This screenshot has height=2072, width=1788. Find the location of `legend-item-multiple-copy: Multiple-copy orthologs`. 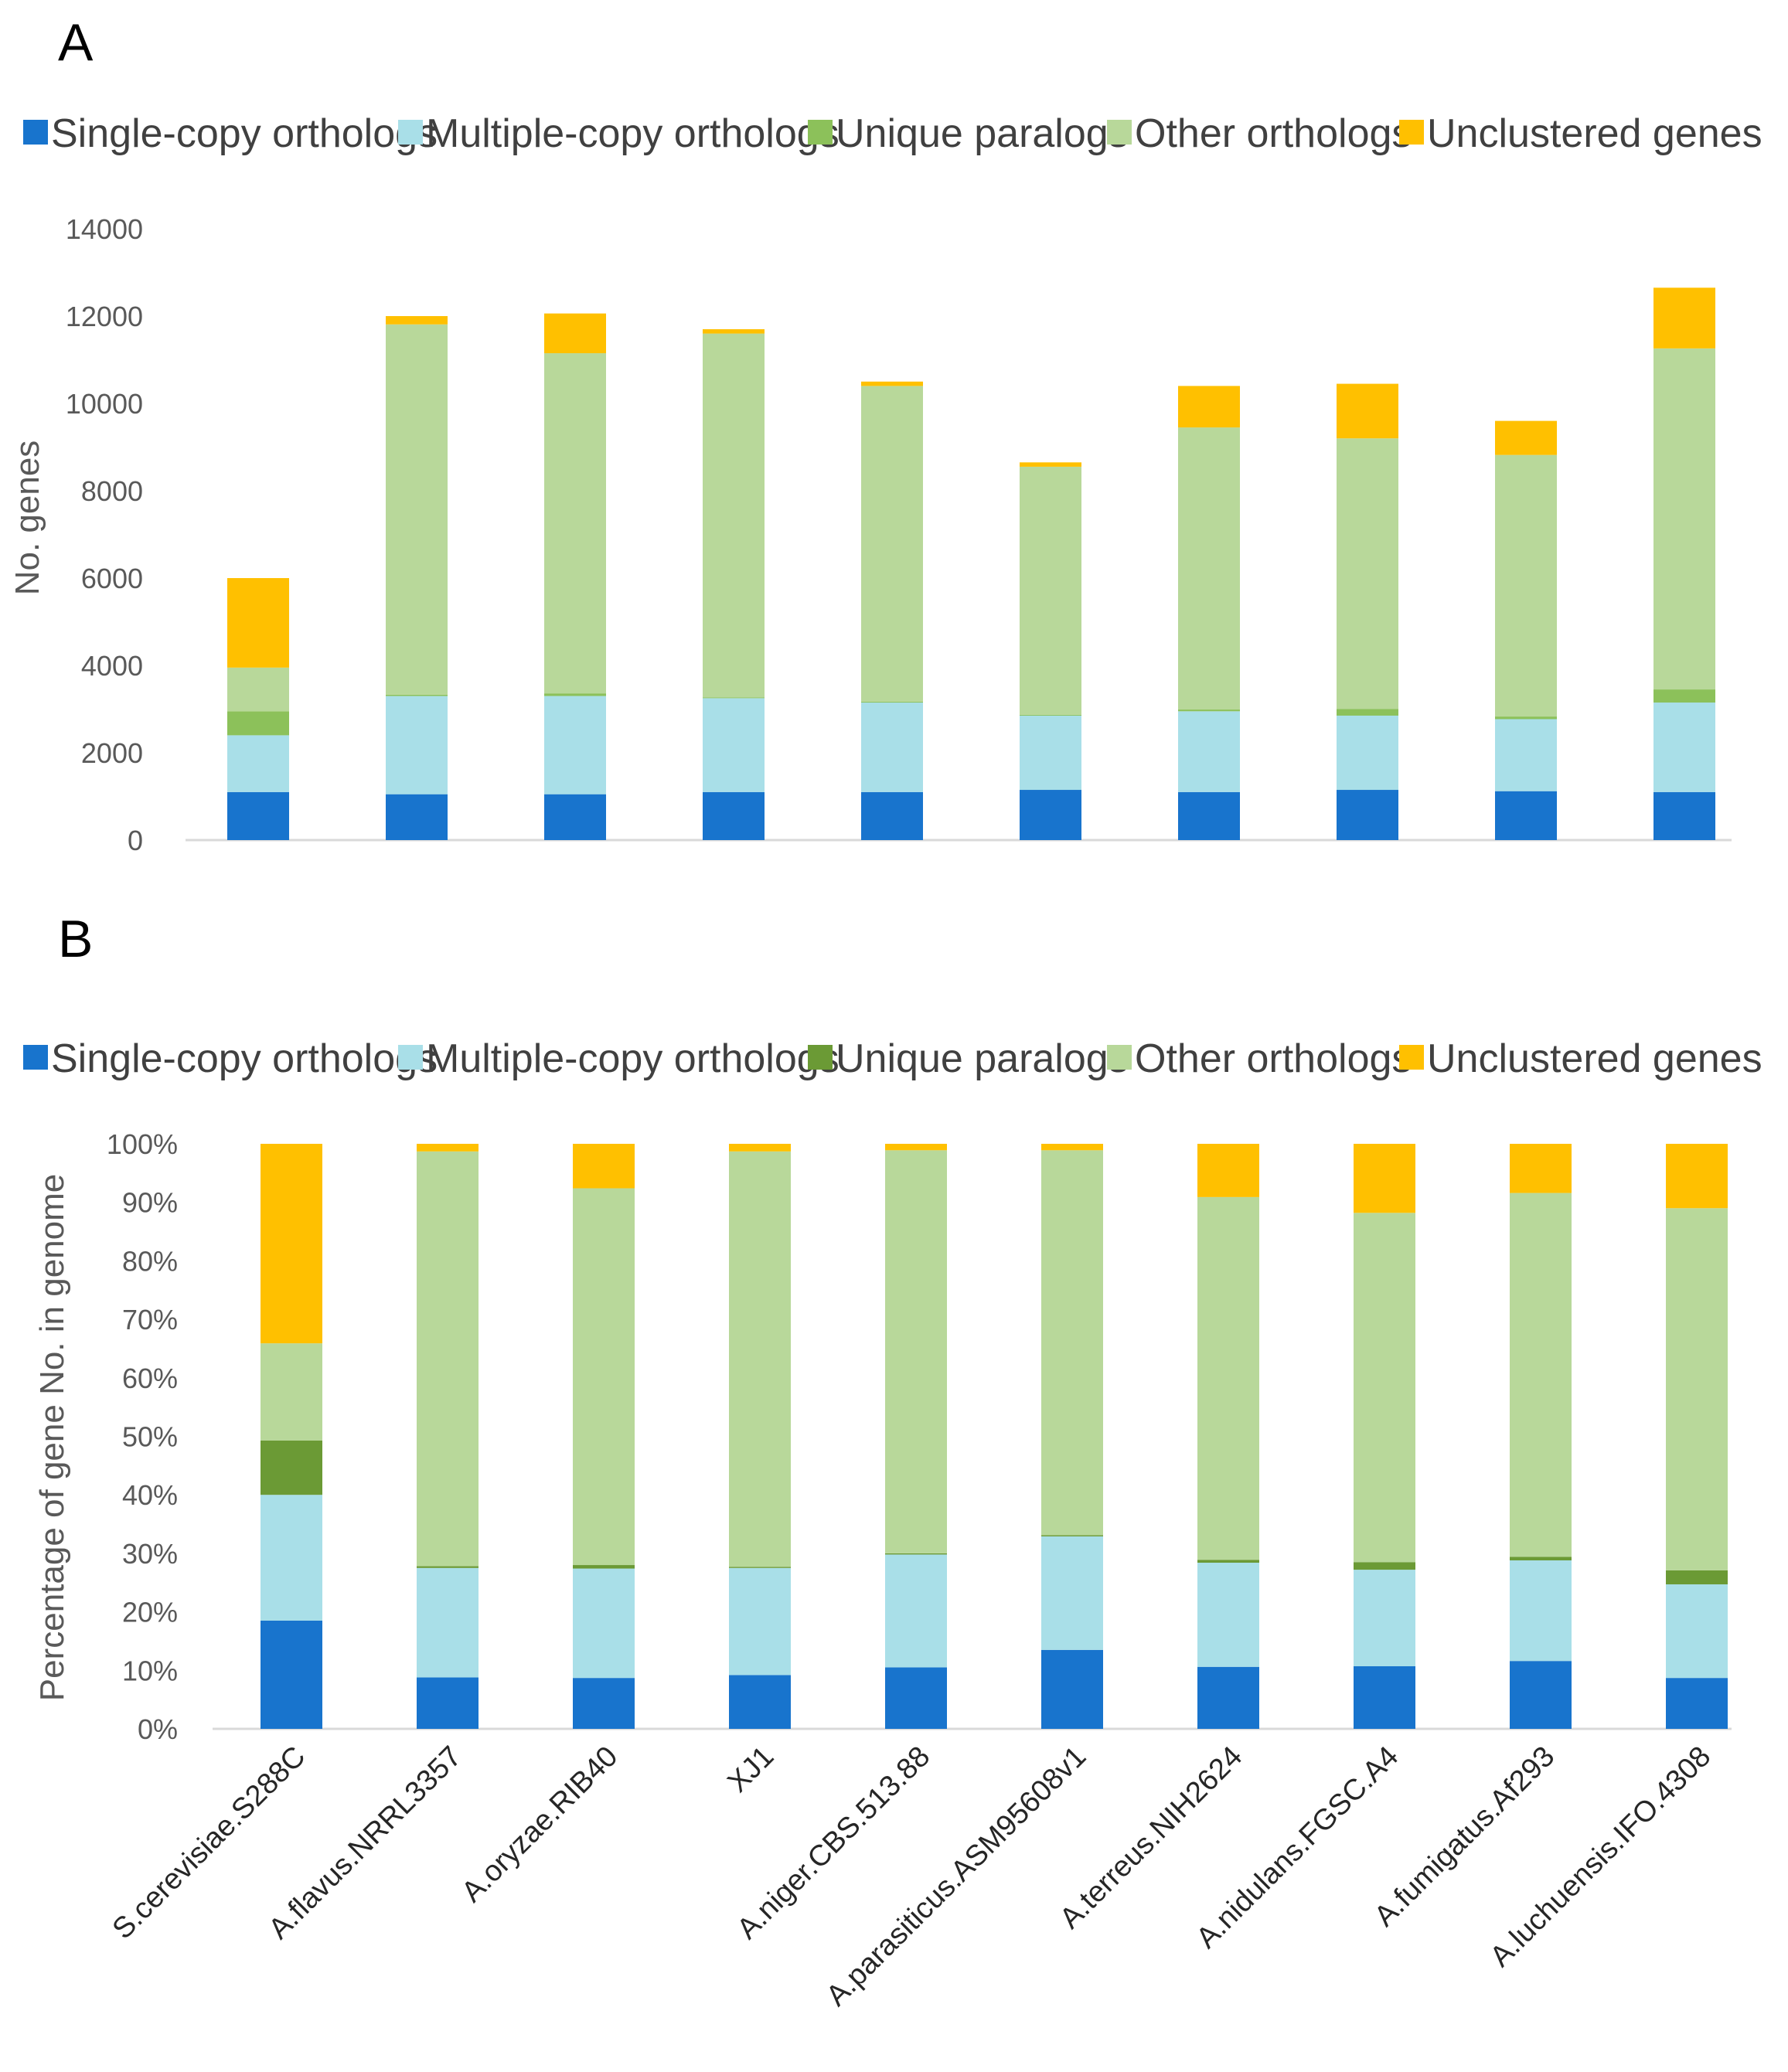

legend-item-multiple-copy: Multiple-copy orthologs is located at coordinates (619, 133).